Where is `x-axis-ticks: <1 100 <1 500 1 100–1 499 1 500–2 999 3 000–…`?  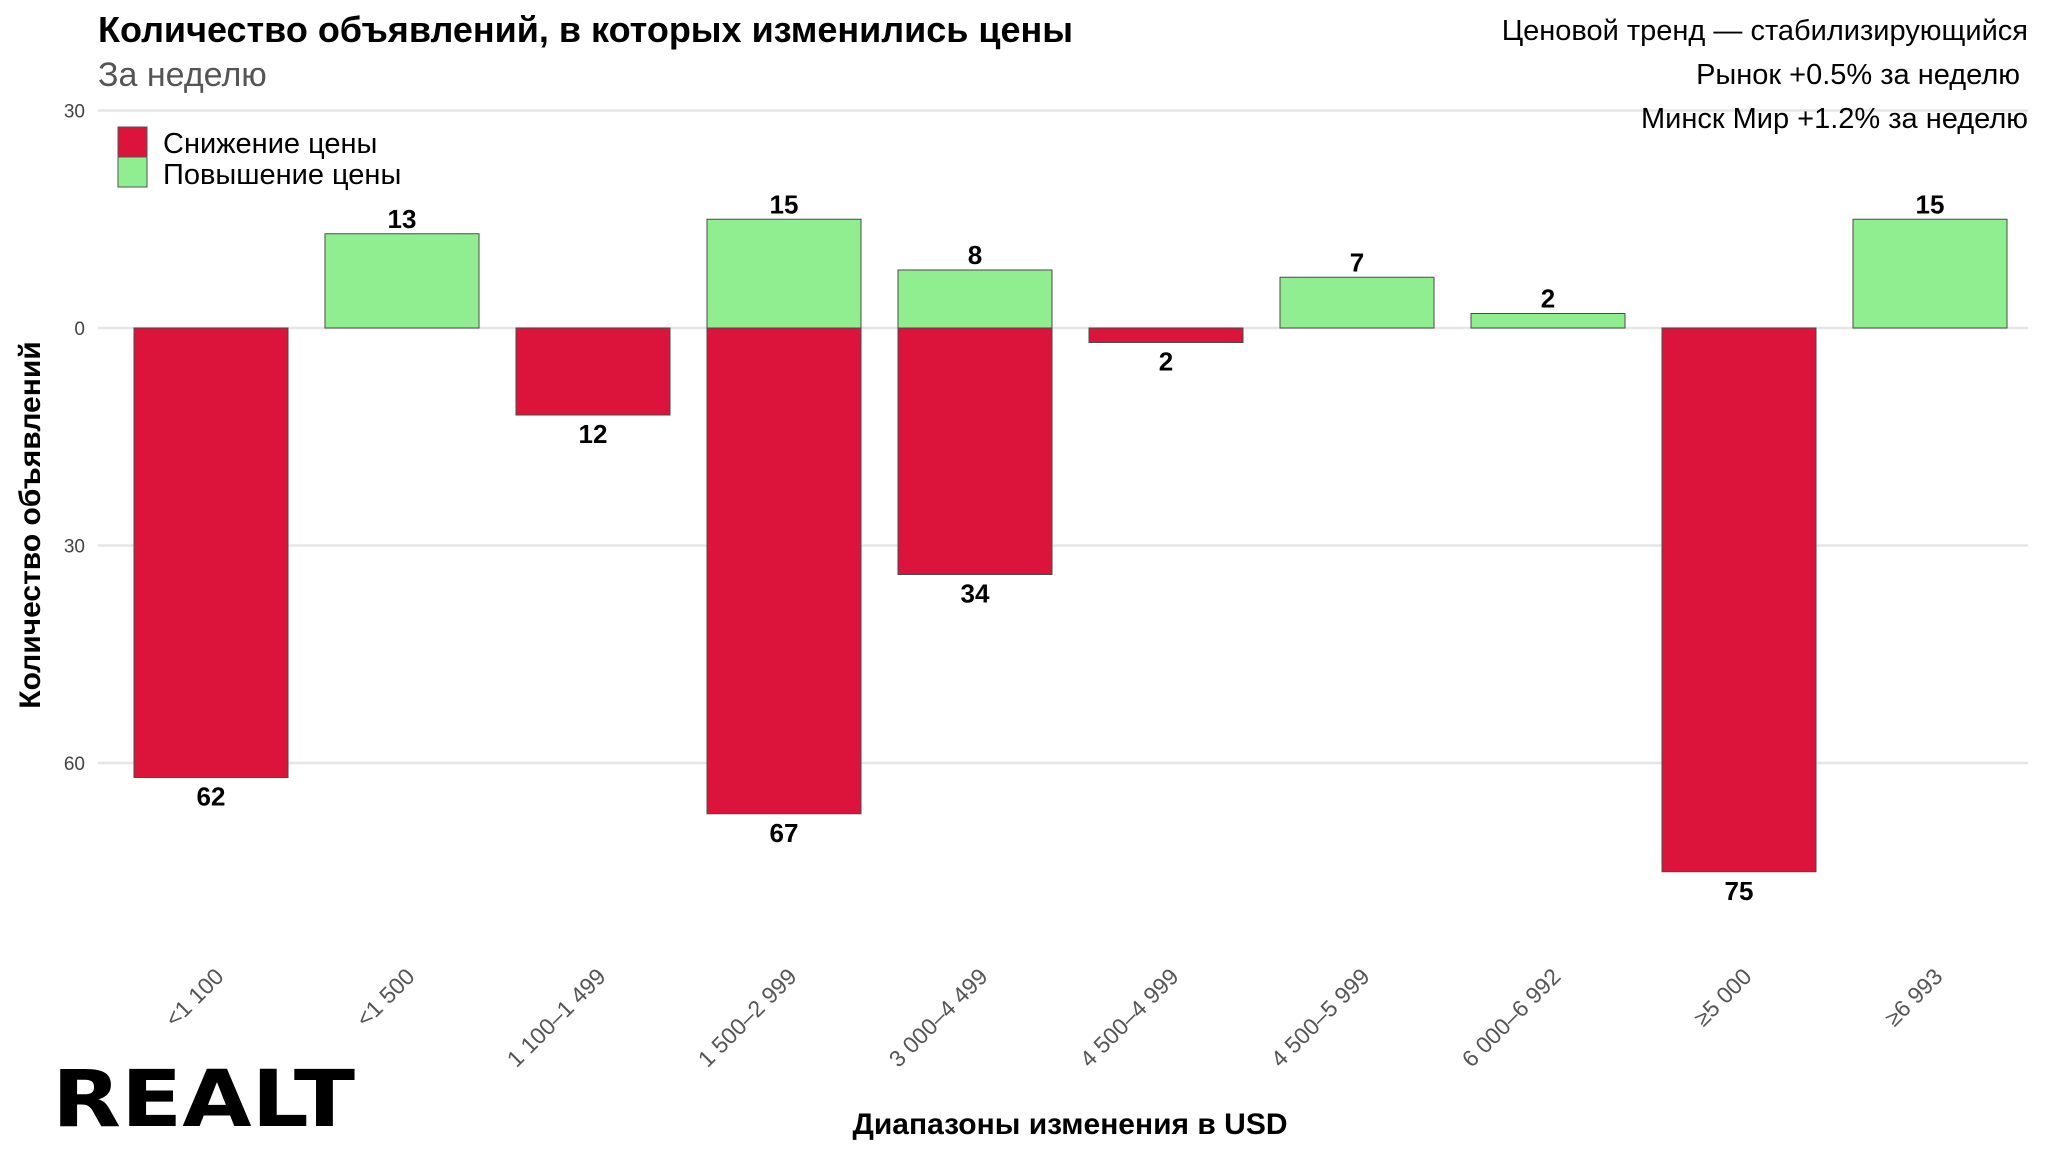
x-axis-ticks: <1 100 <1 500 1 100–1 499 1 500–2 999 3 000–… is located at coordinates (1054, 1017).